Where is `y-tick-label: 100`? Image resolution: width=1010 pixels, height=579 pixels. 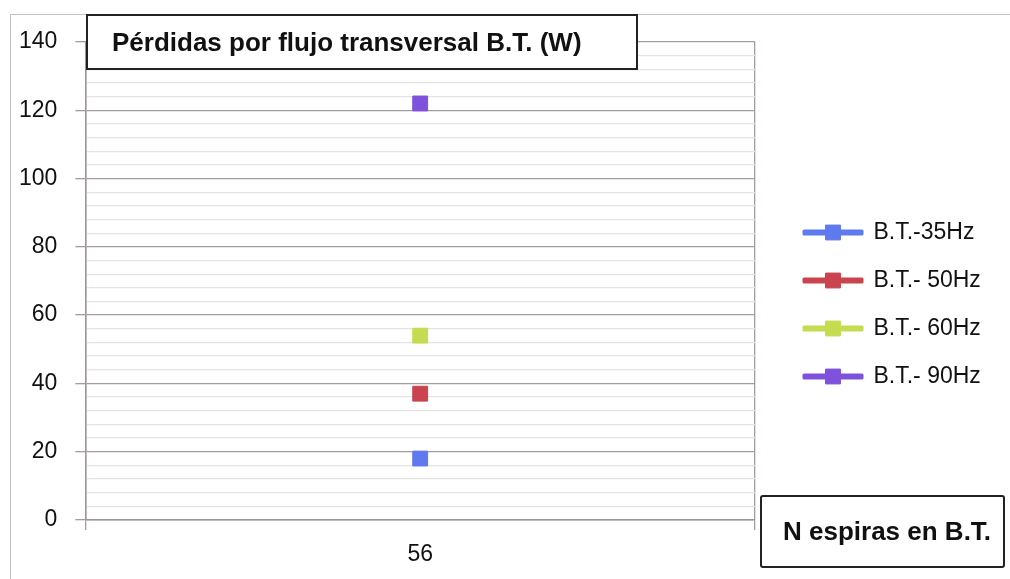
y-tick-label: 100 is located at coordinates (38, 176).